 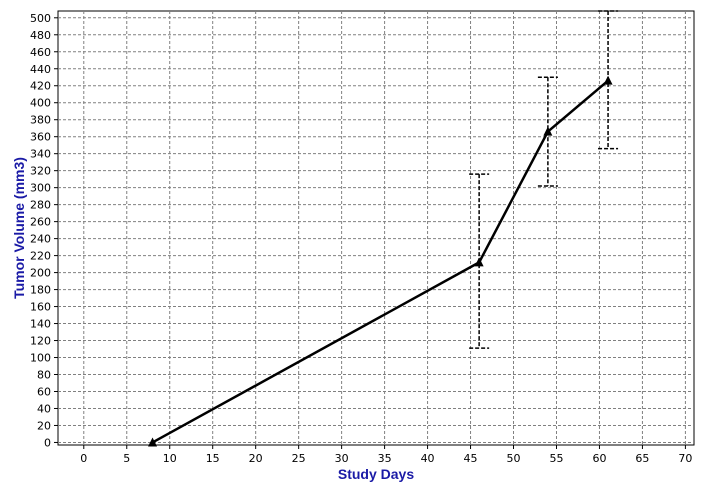 I want to click on y-tick-label: 320, so click(x=40, y=171).